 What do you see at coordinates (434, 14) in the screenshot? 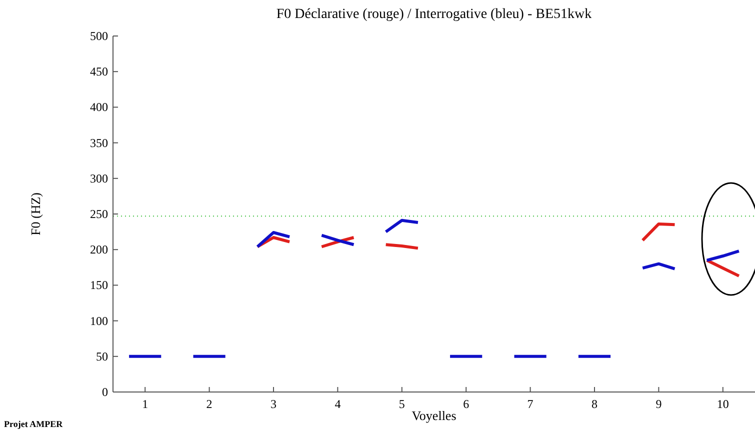
I see `chart-title: F0 Déclarative (rouge) / Interrogative (bleu) - BE51kwk` at bounding box center [434, 14].